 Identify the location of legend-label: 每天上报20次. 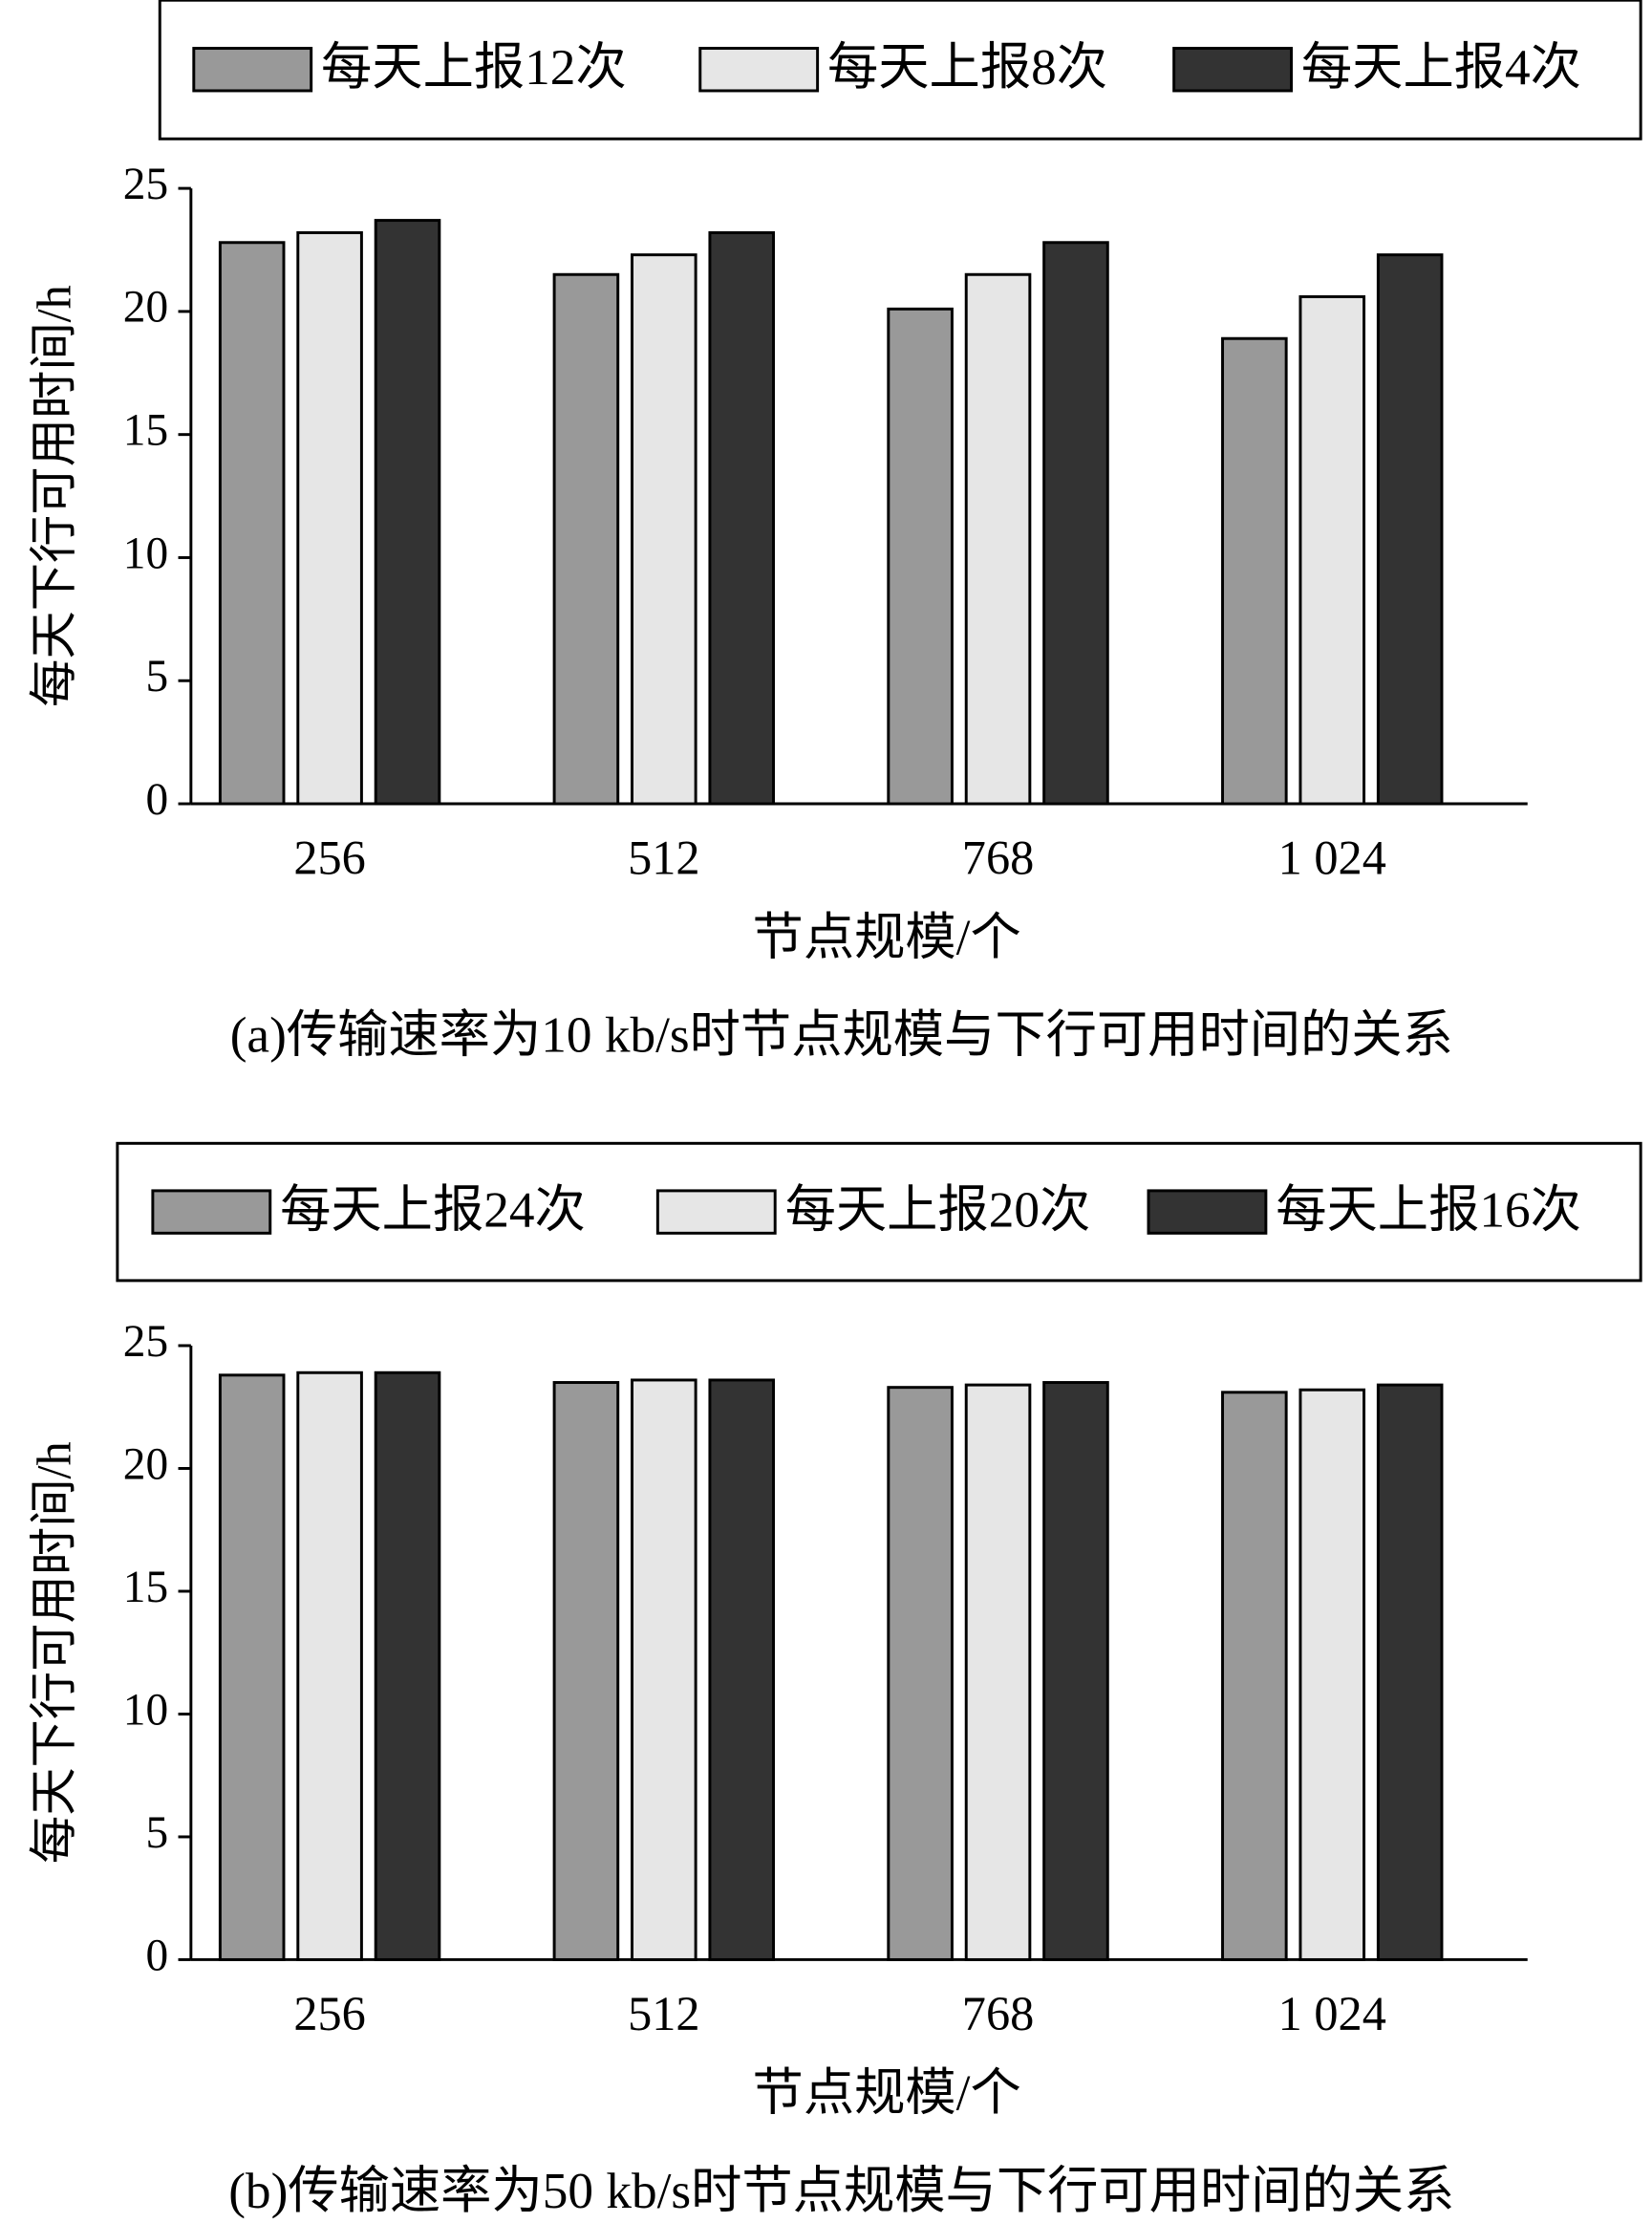
(938, 1209).